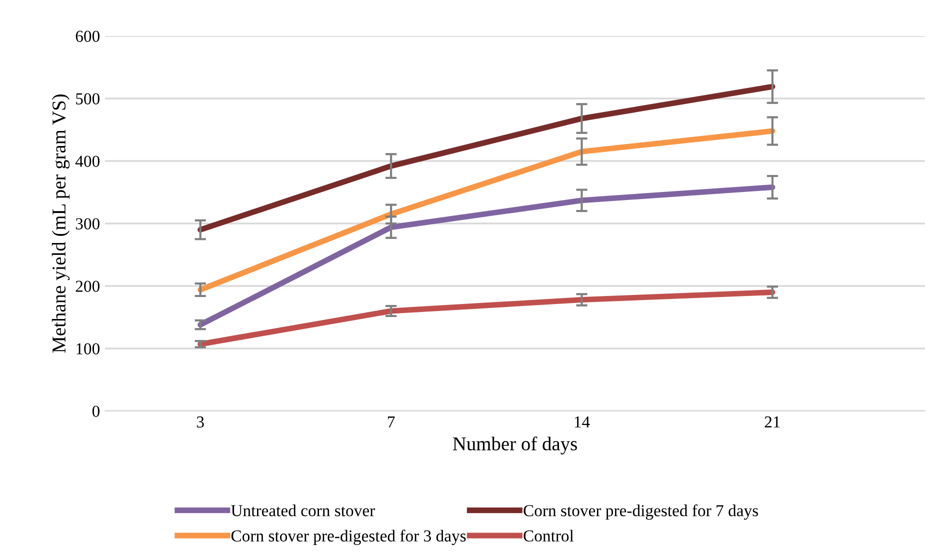  What do you see at coordinates (88, 286) in the screenshot?
I see `y-tick-label: 200` at bounding box center [88, 286].